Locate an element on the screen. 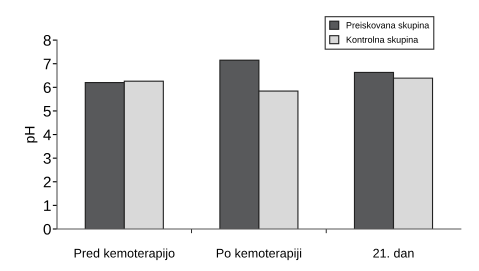 This screenshot has height=271, width=479. x-tick-label: Po kemoterapiji is located at coordinates (259, 254).